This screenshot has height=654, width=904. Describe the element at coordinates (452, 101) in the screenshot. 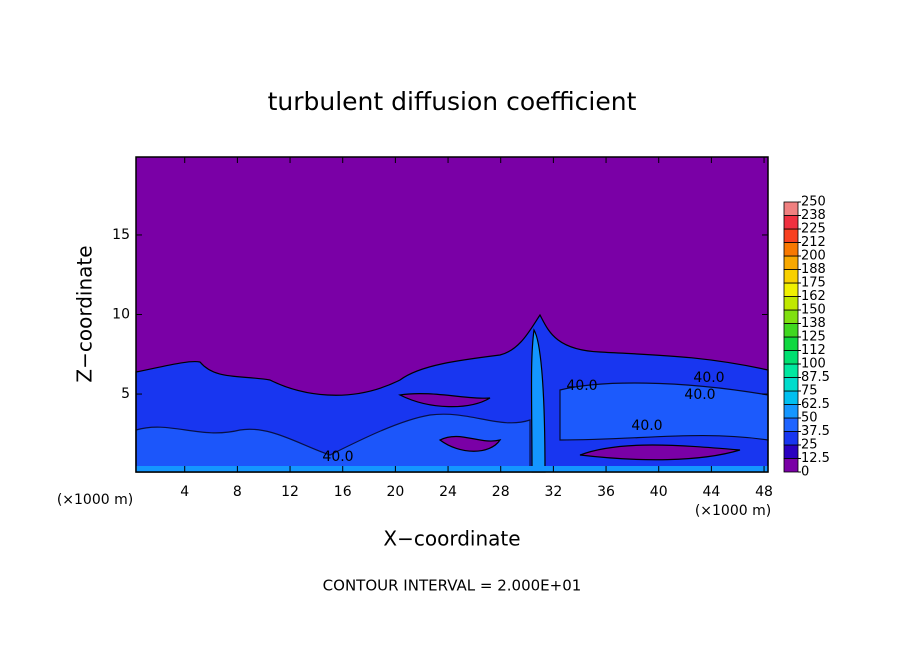

I see `chart-title: turbulent diffusion coefficient` at that location.